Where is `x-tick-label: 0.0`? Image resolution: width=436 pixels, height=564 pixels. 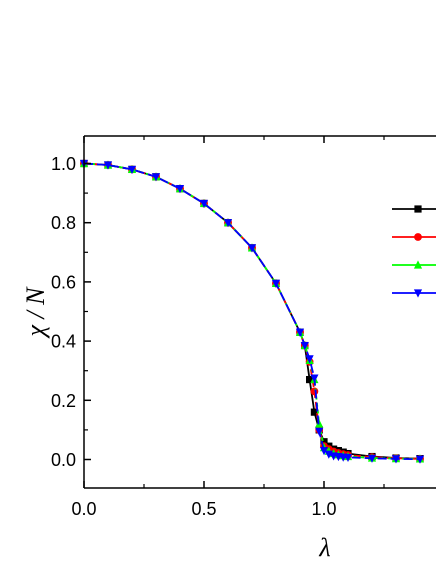 x-tick-label: 0.0 is located at coordinates (83, 509).